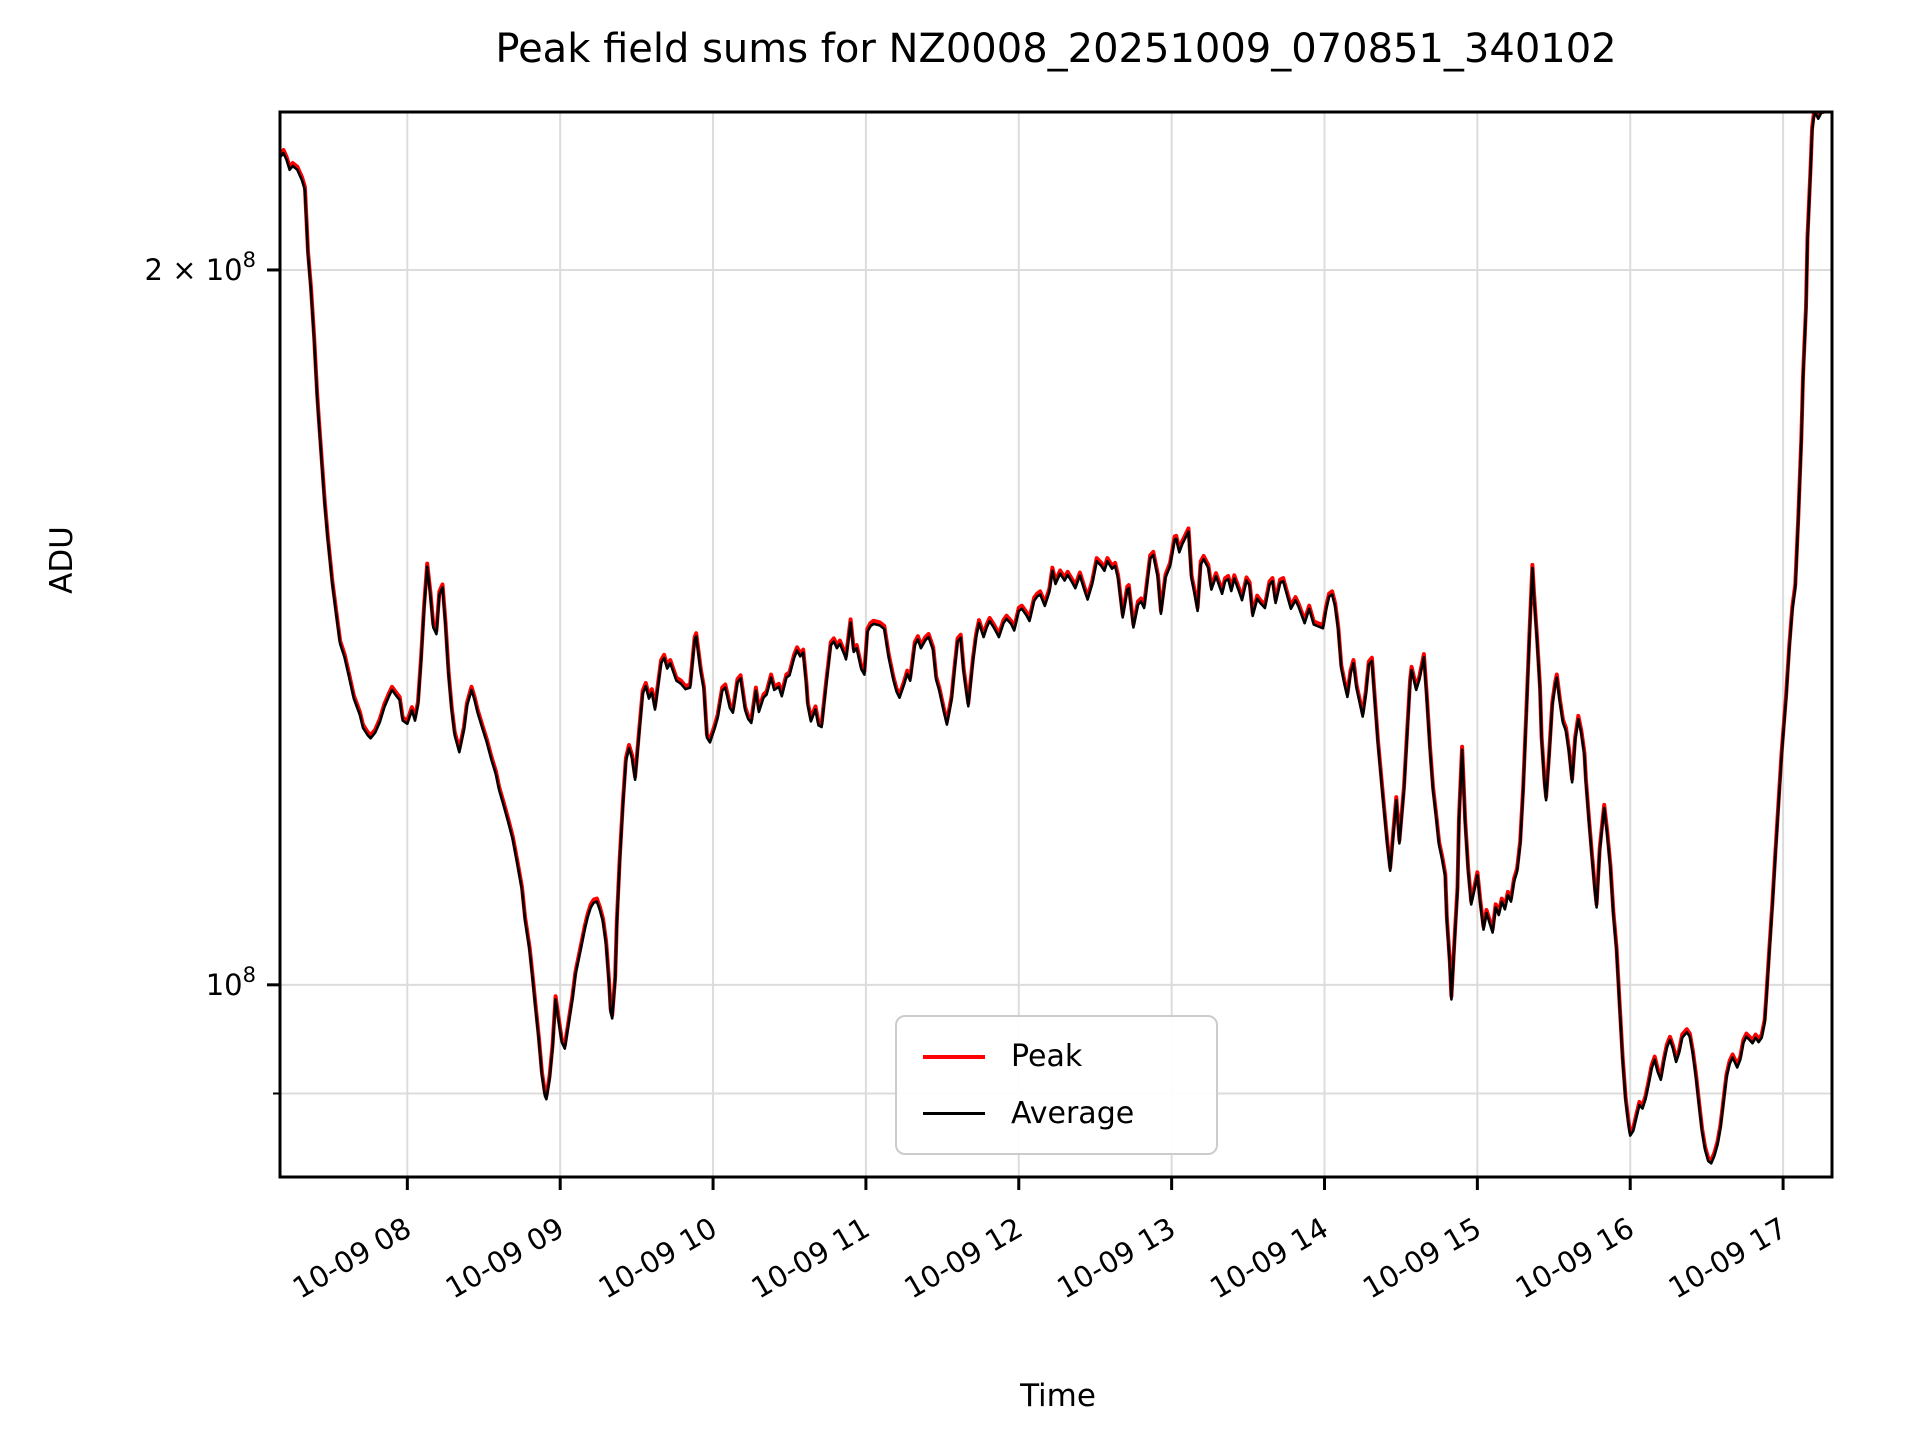 The width and height of the screenshot is (1920, 1440). Describe the element at coordinates (954, 1056) in the screenshot. I see `peak-line-sample-icon` at that location.